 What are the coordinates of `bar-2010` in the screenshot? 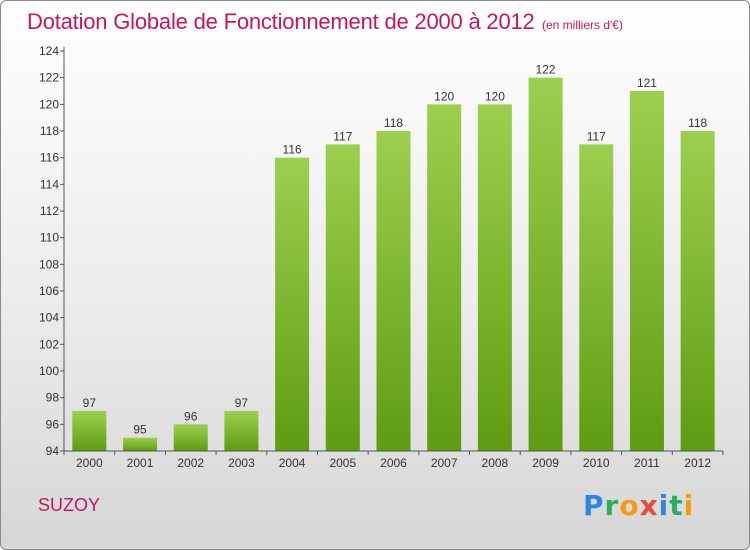 It's located at (596, 298).